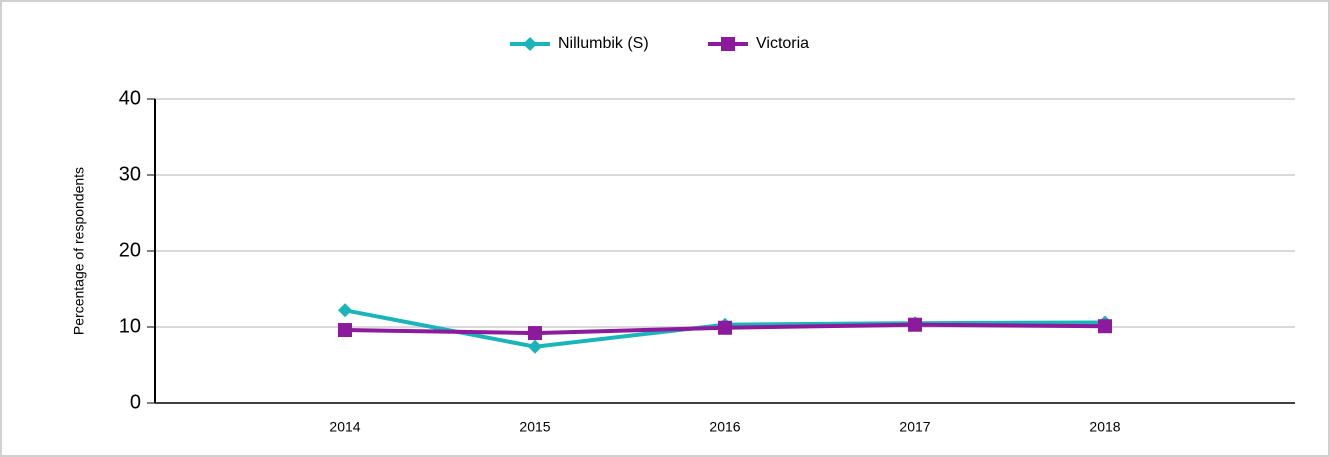 The image size is (1330, 457). I want to click on y-tick-label: 30, so click(130, 174).